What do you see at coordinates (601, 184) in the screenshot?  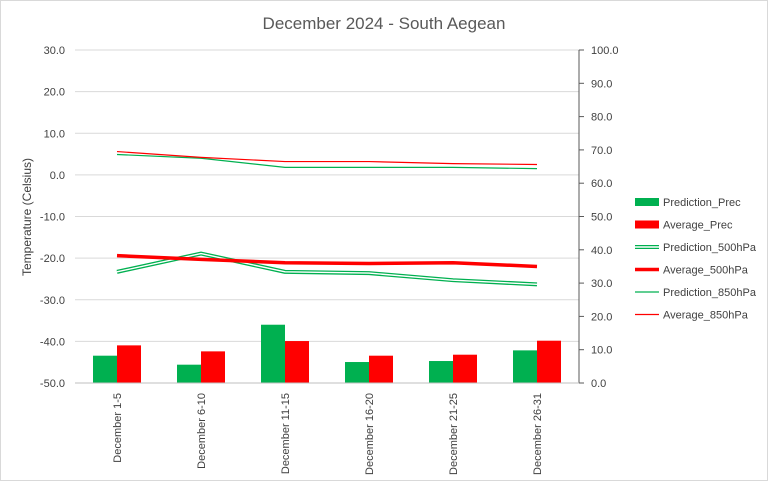 I see `y-right-tick-label: 60.0` at bounding box center [601, 184].